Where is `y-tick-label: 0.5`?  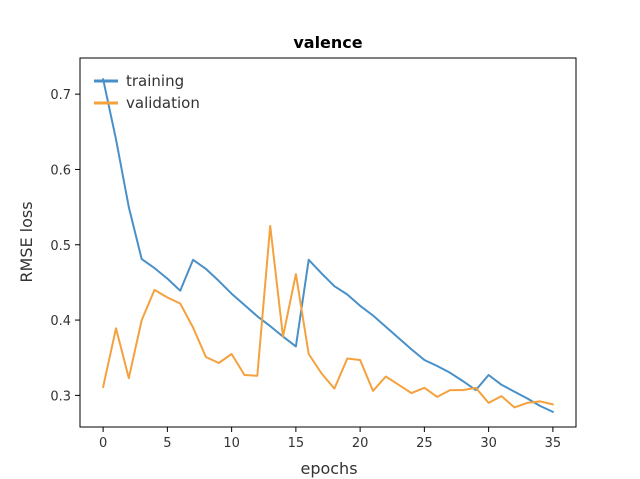 y-tick-label: 0.5 is located at coordinates (60, 246).